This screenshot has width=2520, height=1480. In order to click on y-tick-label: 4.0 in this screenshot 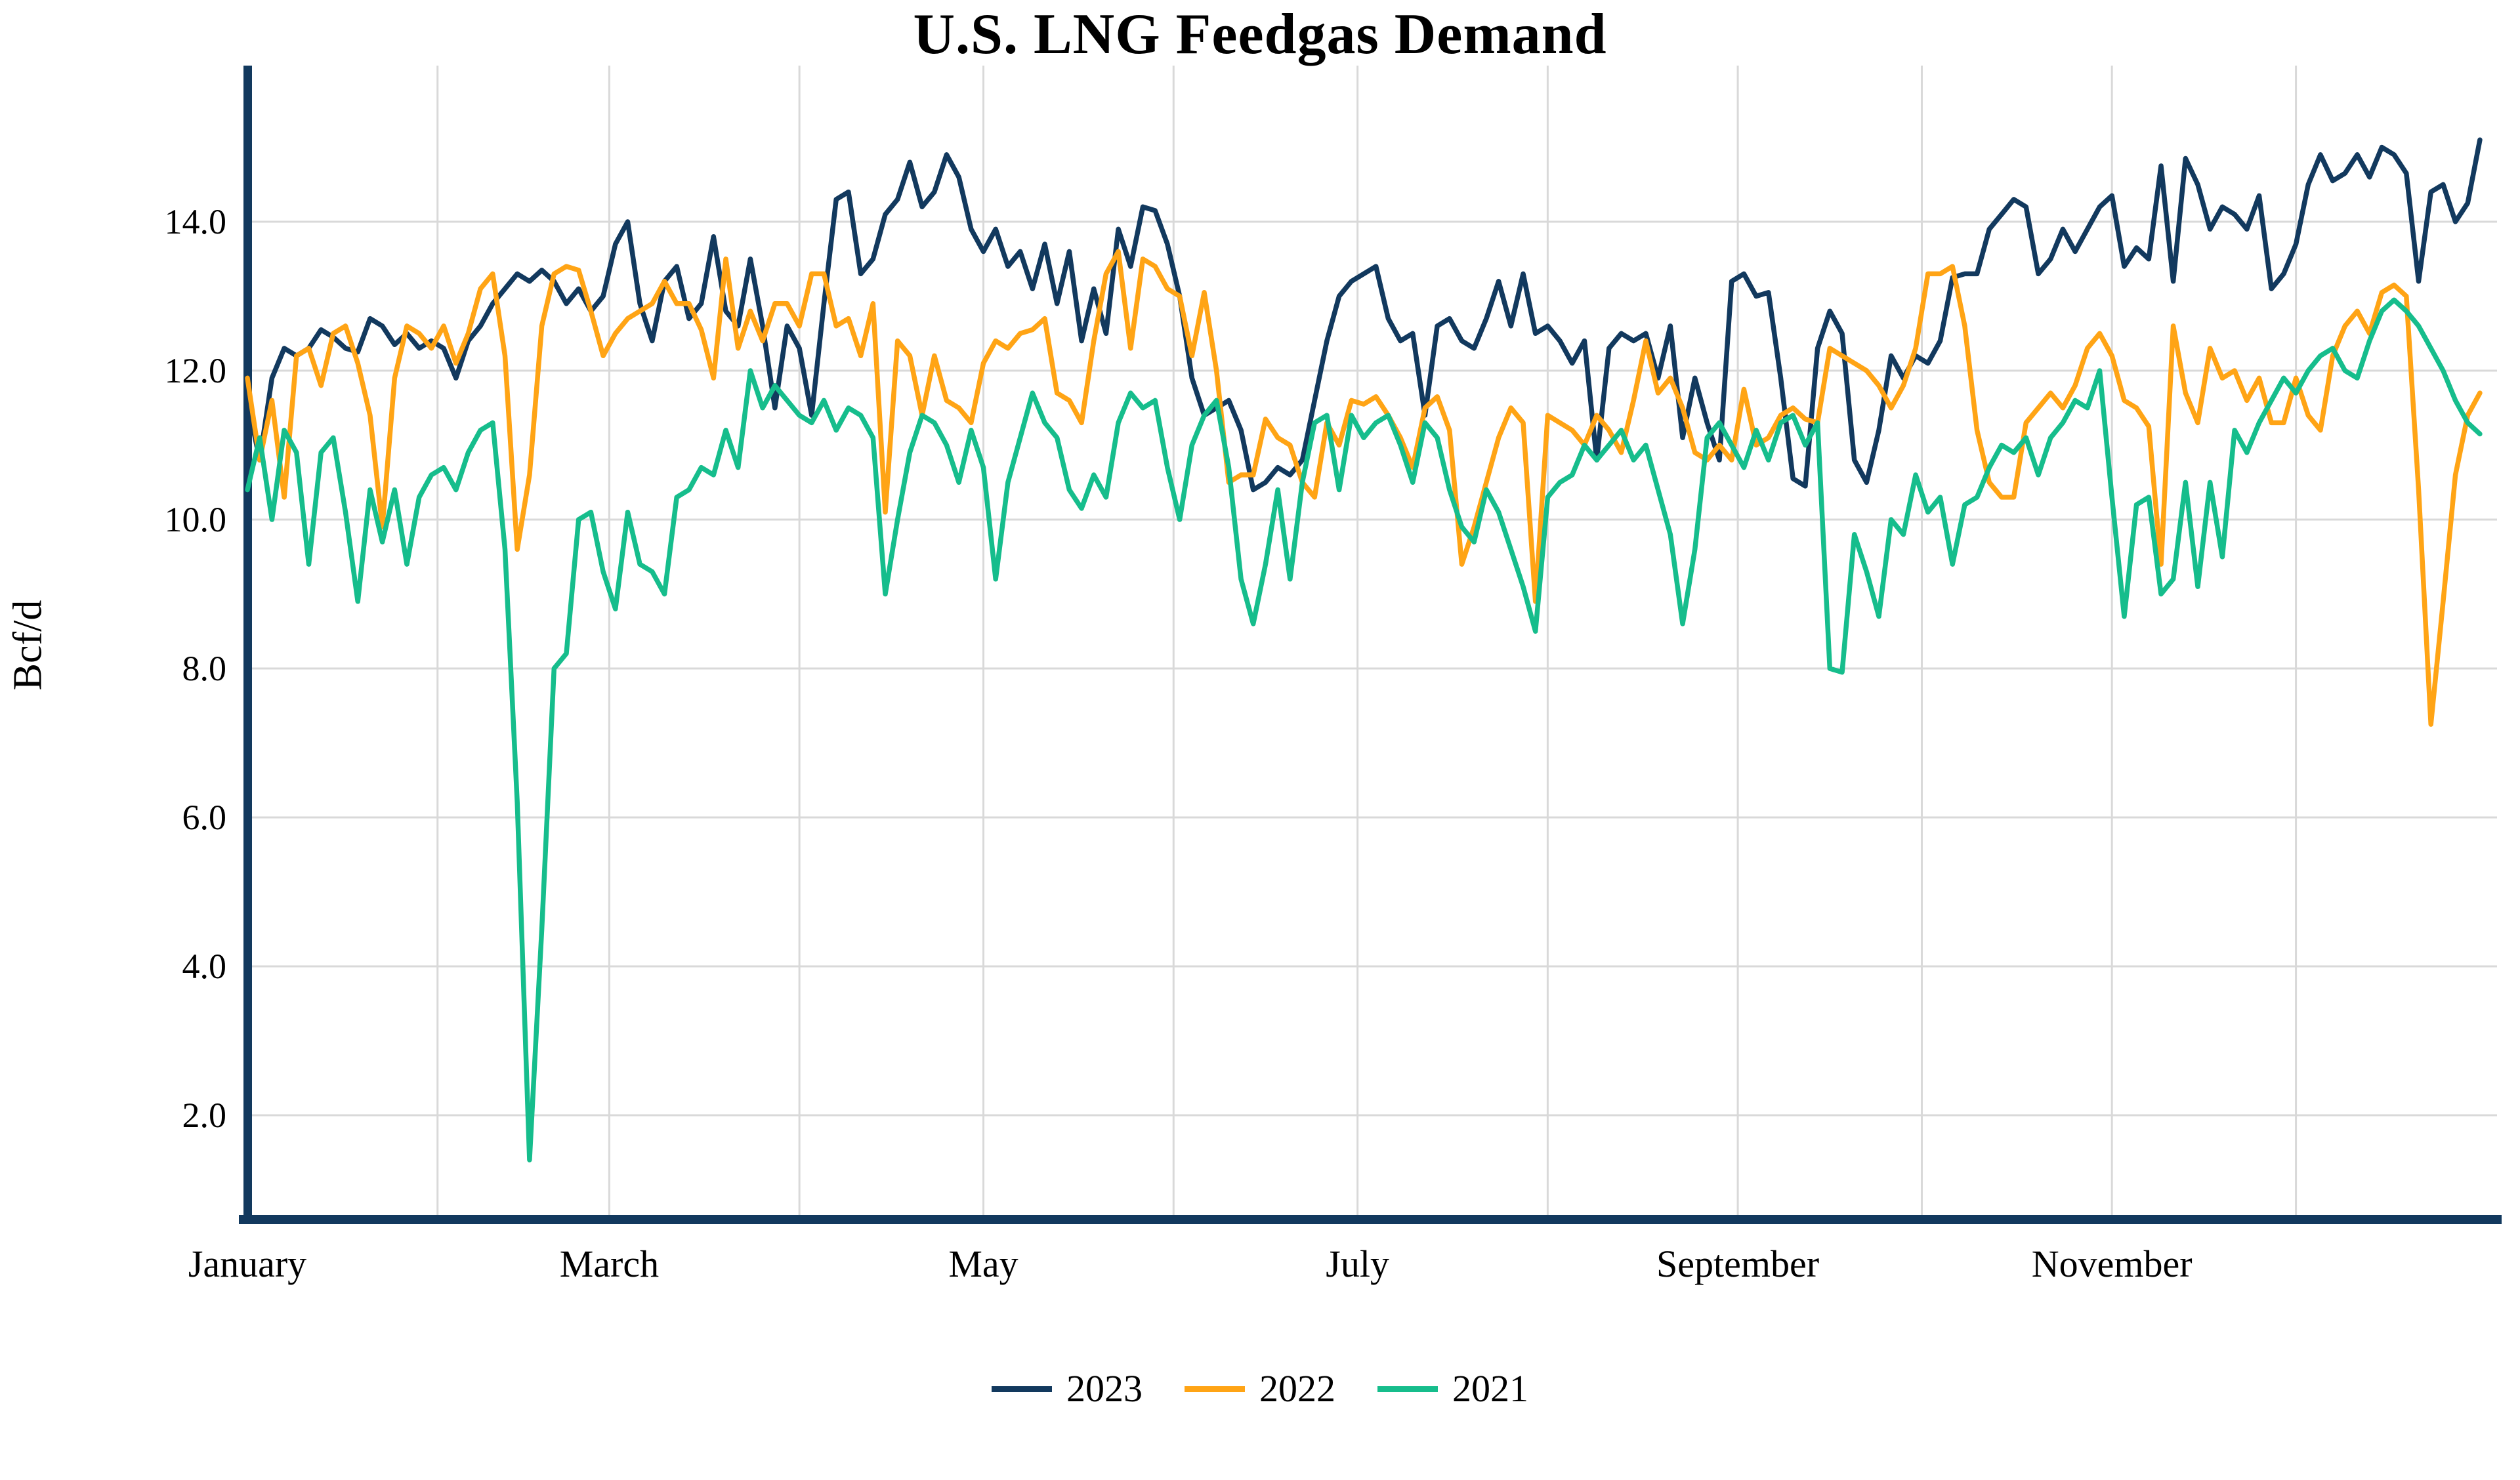, I will do `click(204, 966)`.